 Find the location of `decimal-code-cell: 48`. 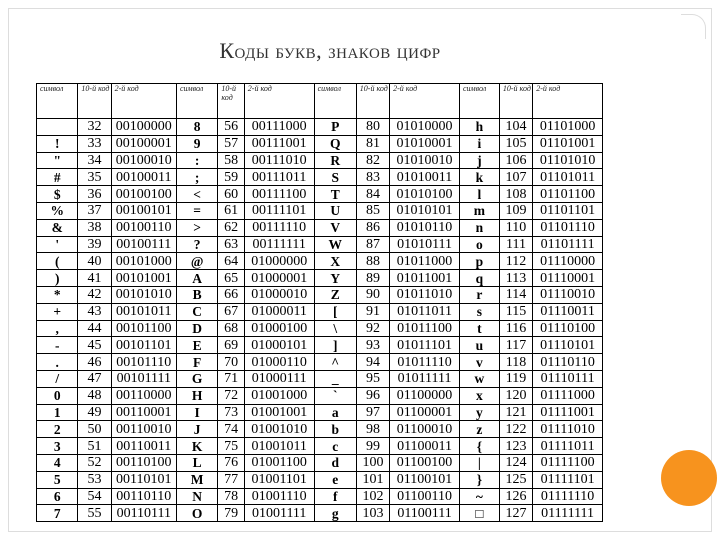

decimal-code-cell: 48 is located at coordinates (94, 395).